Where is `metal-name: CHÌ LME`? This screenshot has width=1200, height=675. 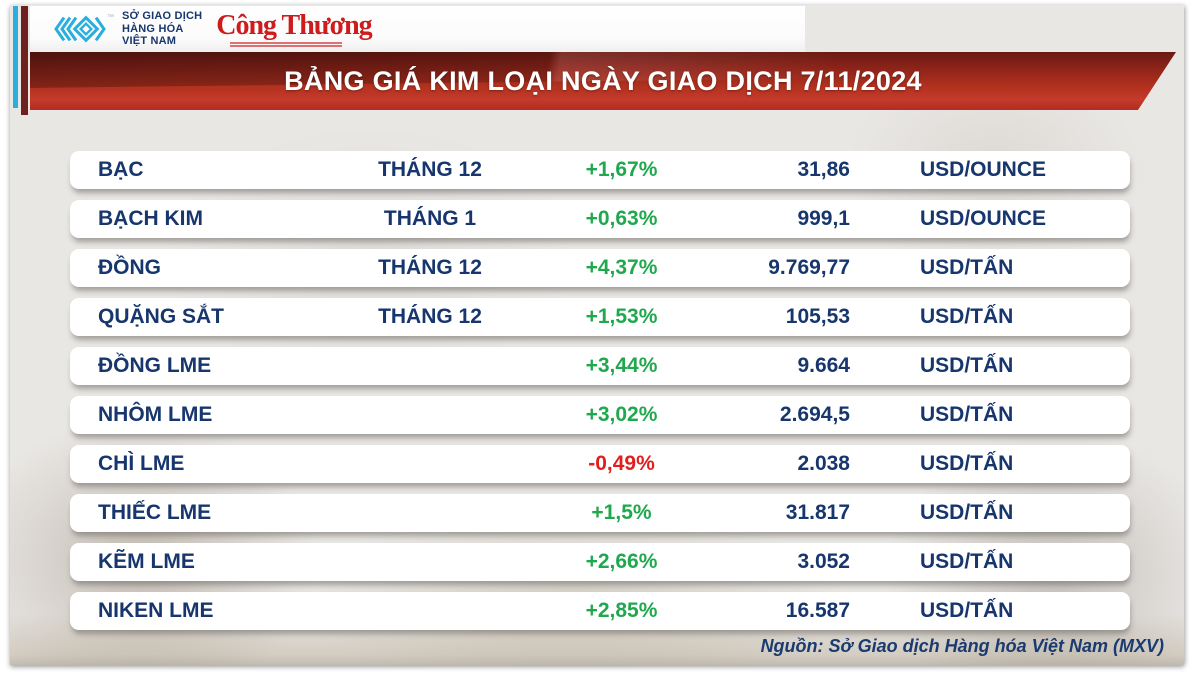
metal-name: CHÌ LME is located at coordinates (141, 463).